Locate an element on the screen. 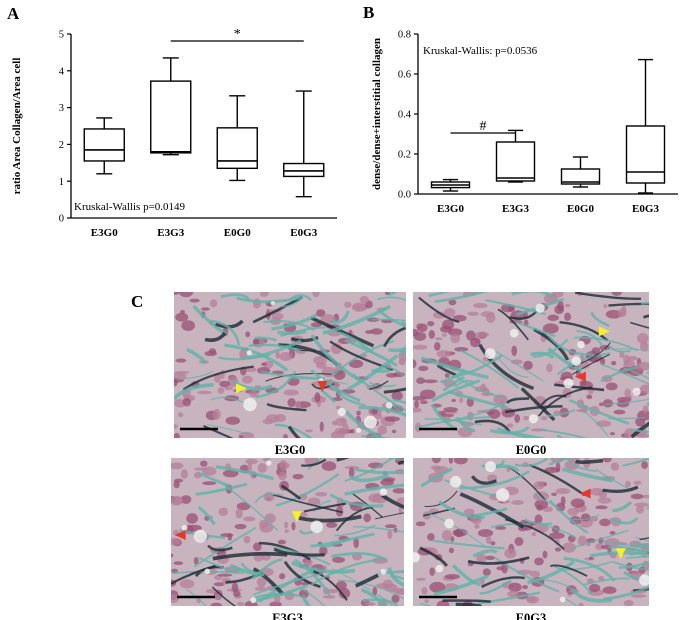  x-category-label: E0G0 is located at coordinates (580, 209).